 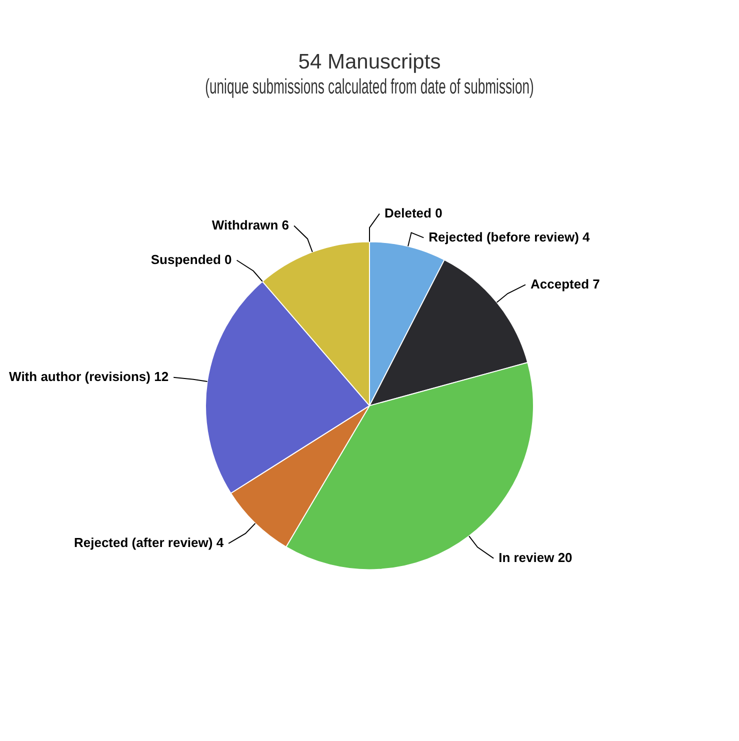 I want to click on category-label: Deleted 0, so click(x=413, y=212).